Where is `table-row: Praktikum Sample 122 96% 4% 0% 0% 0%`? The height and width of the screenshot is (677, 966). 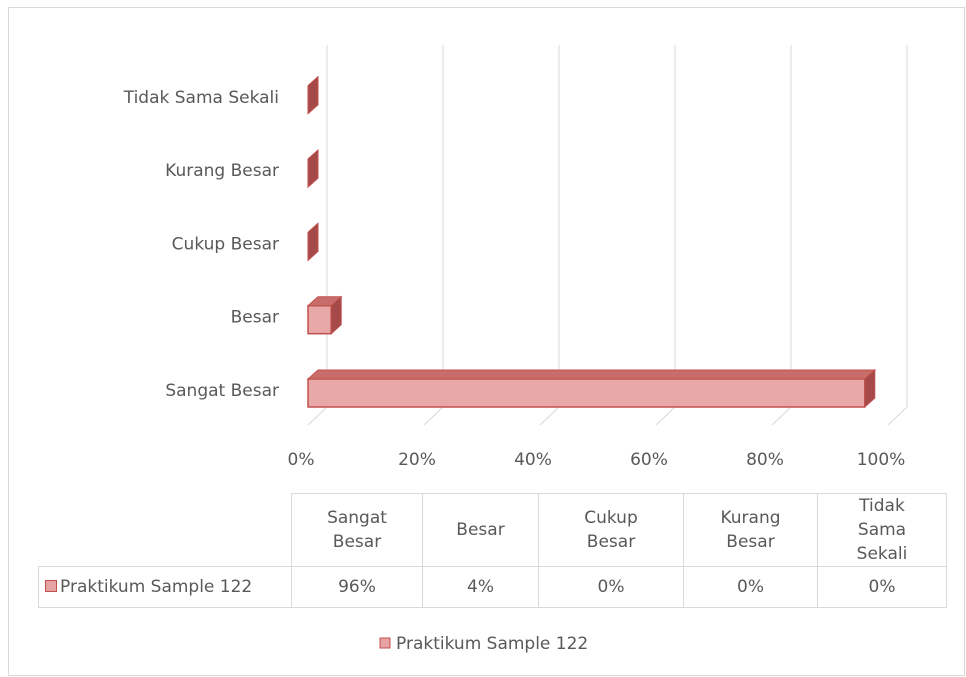
table-row: Praktikum Sample 122 96% 4% 0% 0% 0% is located at coordinates (492, 587).